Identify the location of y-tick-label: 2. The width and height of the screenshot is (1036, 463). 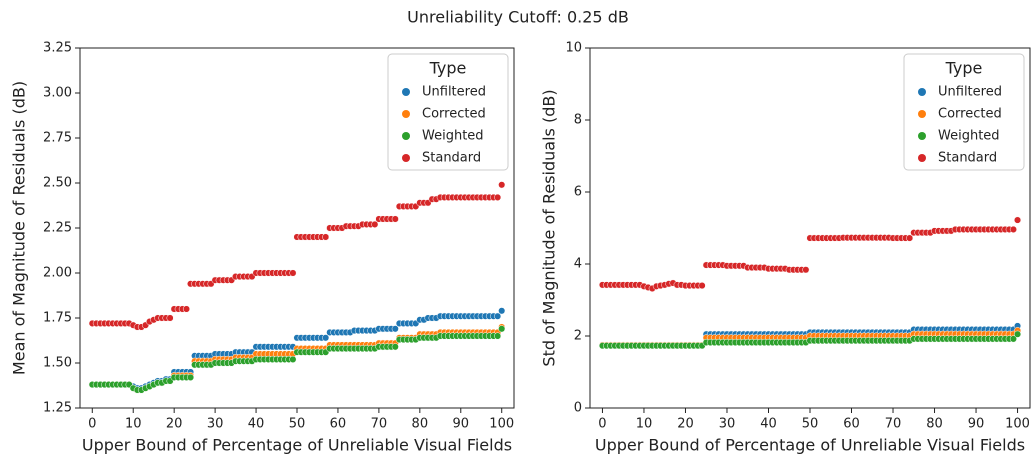
(578, 336).